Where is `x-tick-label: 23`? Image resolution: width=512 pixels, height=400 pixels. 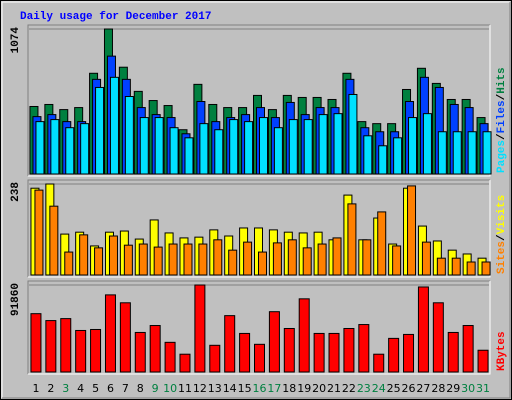
x-tick-label: 23 is located at coordinates (364, 388).